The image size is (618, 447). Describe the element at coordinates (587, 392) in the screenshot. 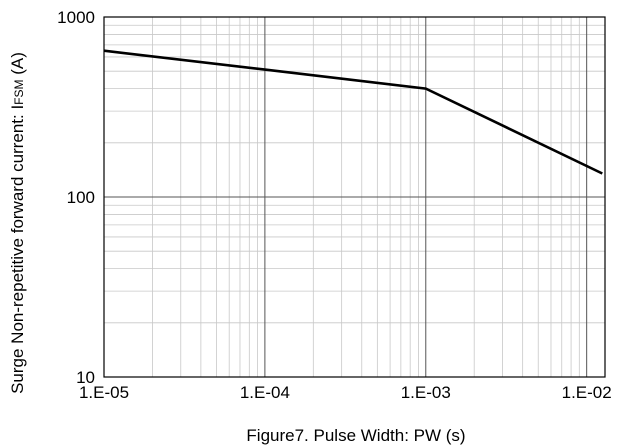

I see `x-tick-label: 1.E-02` at that location.